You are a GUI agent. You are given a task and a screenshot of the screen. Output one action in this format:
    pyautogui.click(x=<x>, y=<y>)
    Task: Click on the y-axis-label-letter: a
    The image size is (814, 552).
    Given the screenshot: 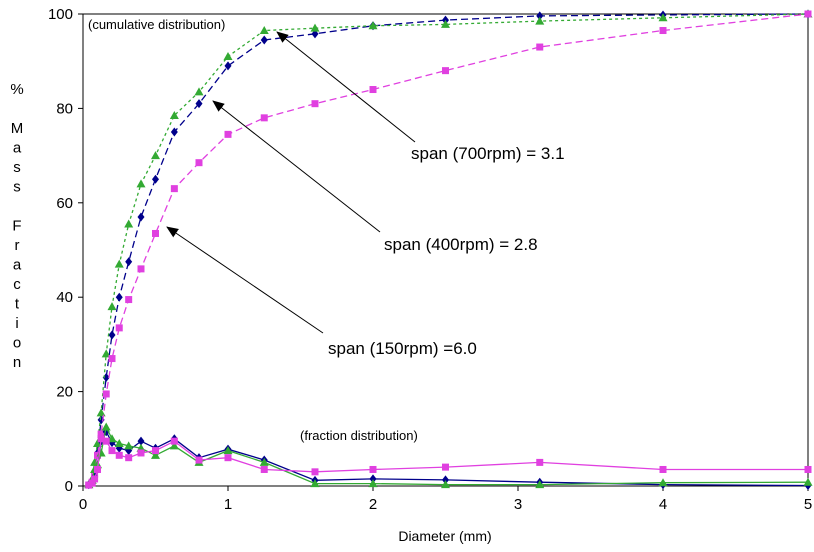 What is the action you would take?
    pyautogui.click(x=17, y=148)
    